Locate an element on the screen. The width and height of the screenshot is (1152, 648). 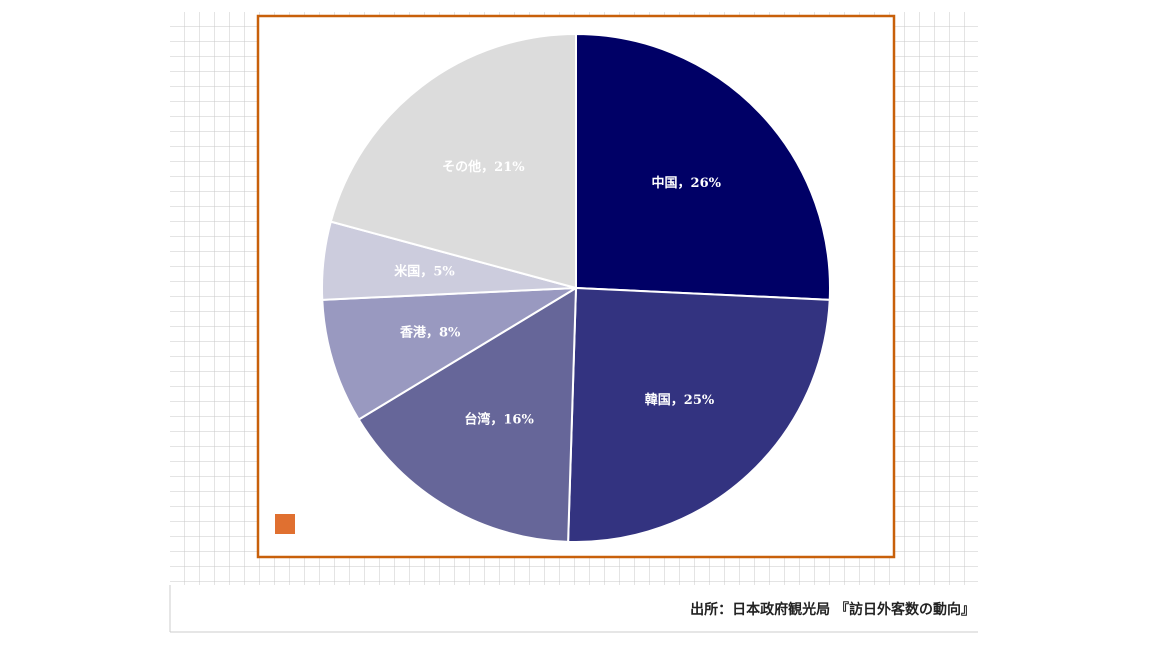
slice-category: その他 is located at coordinates (461, 166).